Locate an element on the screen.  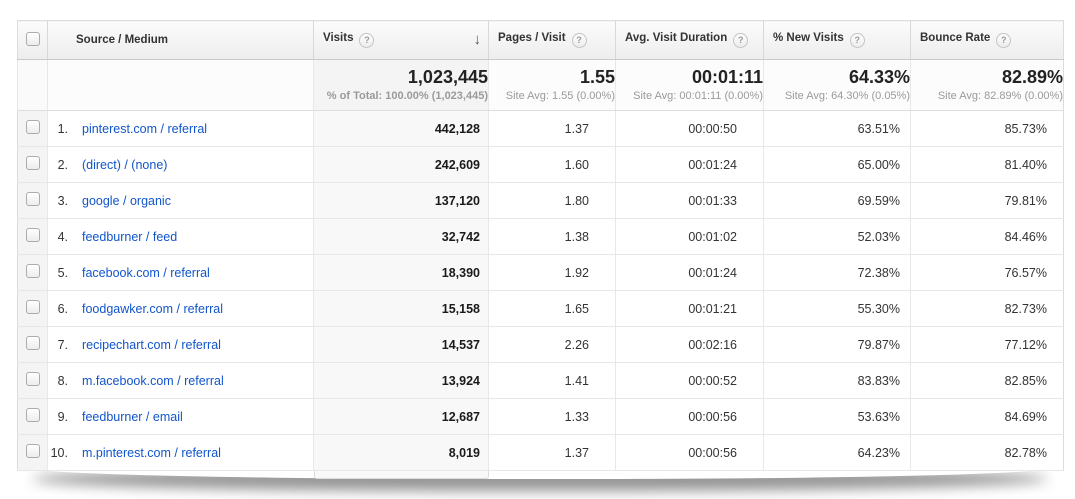
row-number: 4. is located at coordinates (62, 236).